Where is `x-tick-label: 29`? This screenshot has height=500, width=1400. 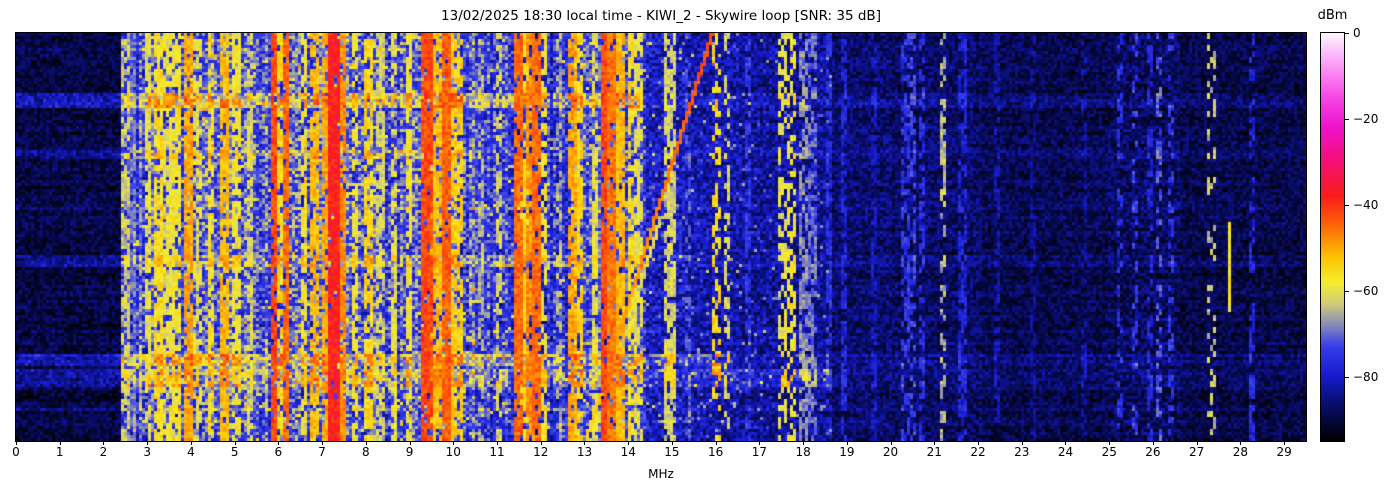
x-tick-label: 29 is located at coordinates (1284, 452).